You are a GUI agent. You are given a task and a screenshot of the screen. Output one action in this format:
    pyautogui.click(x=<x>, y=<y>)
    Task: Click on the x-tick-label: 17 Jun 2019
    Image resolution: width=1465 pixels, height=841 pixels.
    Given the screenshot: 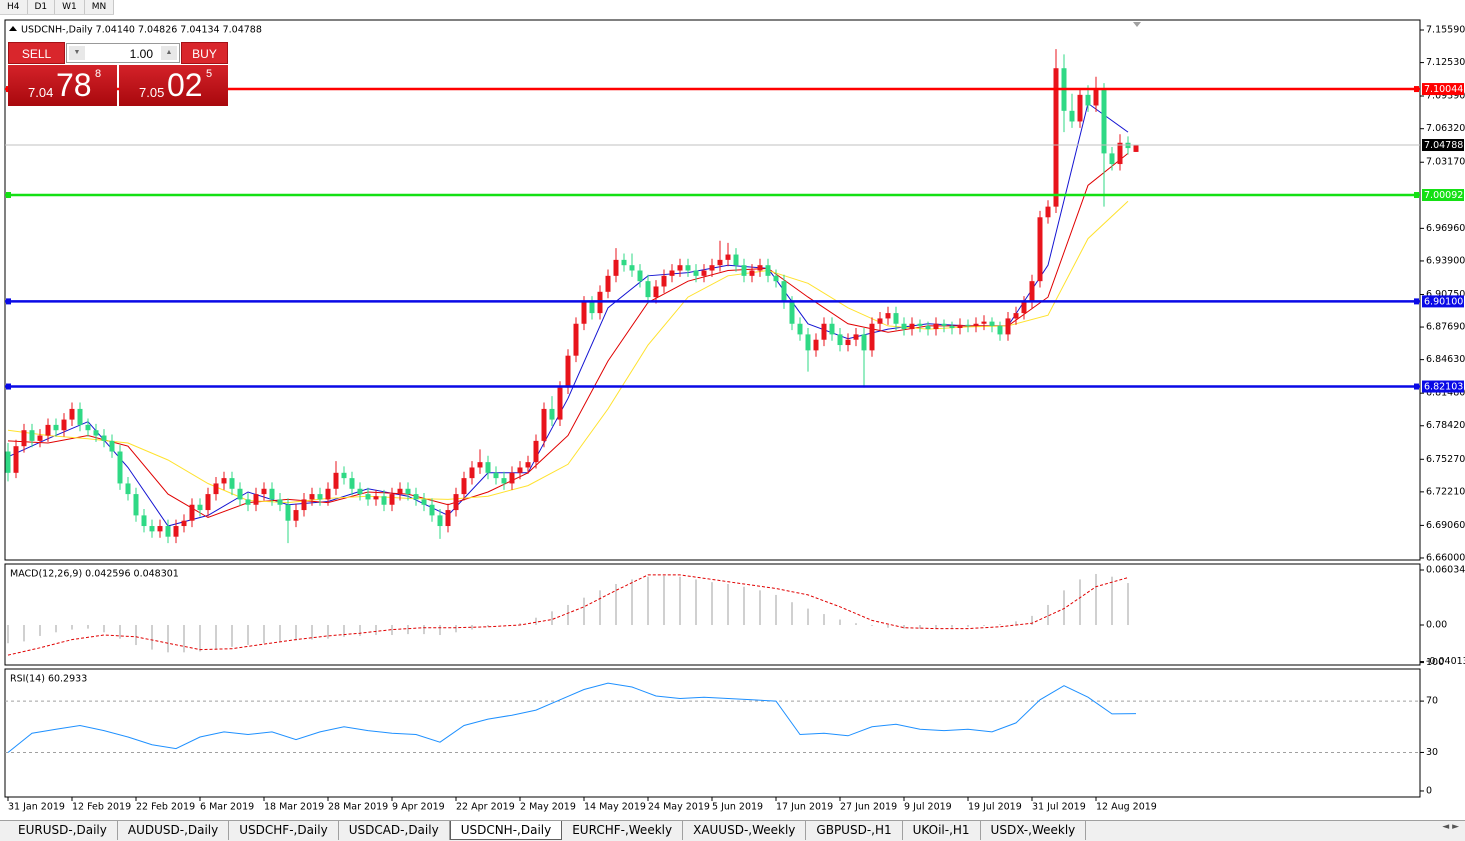 What is the action you would take?
    pyautogui.click(x=804, y=807)
    